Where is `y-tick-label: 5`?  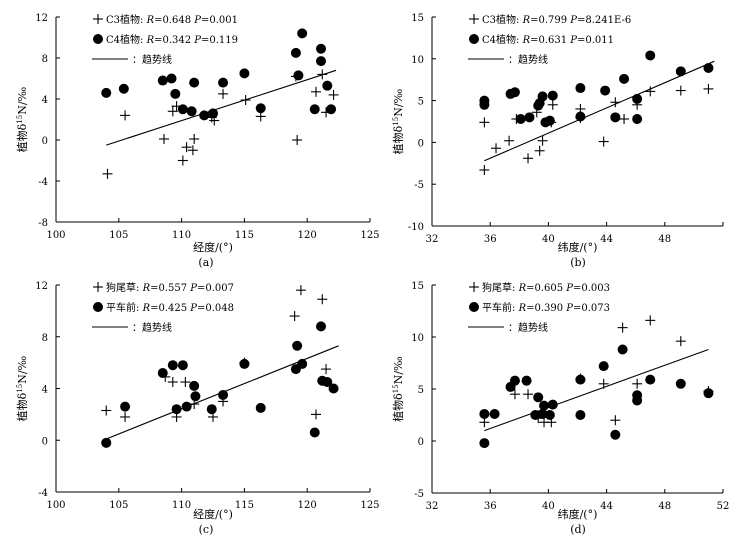
y-tick-label: 5 is located at coordinates (421, 390).